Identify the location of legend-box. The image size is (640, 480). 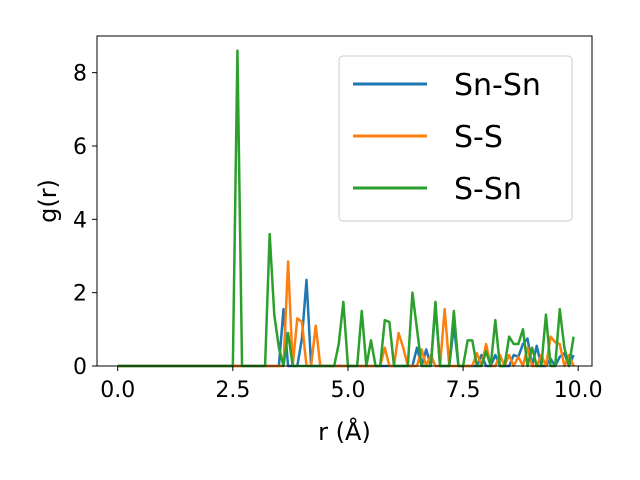
(455, 138).